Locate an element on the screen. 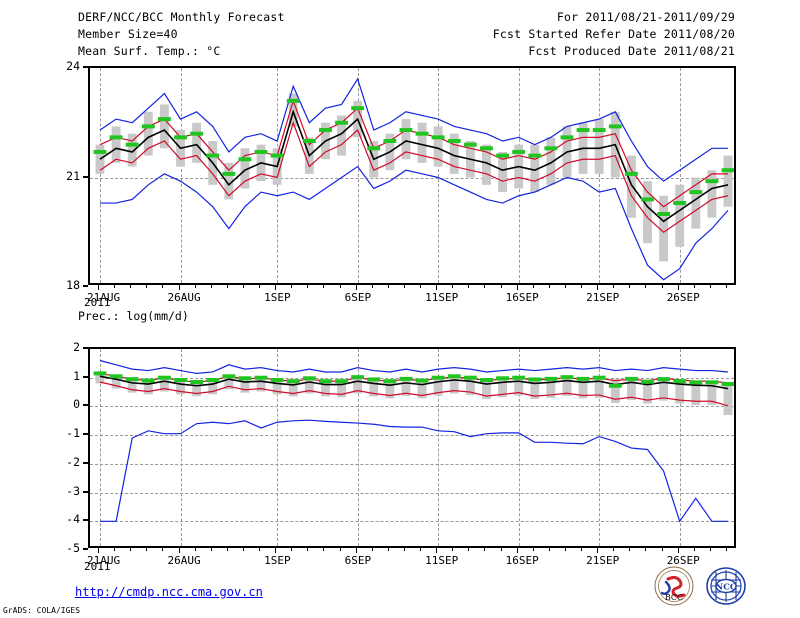 The width and height of the screenshot is (800, 618). x-axis-tick-label: 11SEP is located at coordinates (442, 297).